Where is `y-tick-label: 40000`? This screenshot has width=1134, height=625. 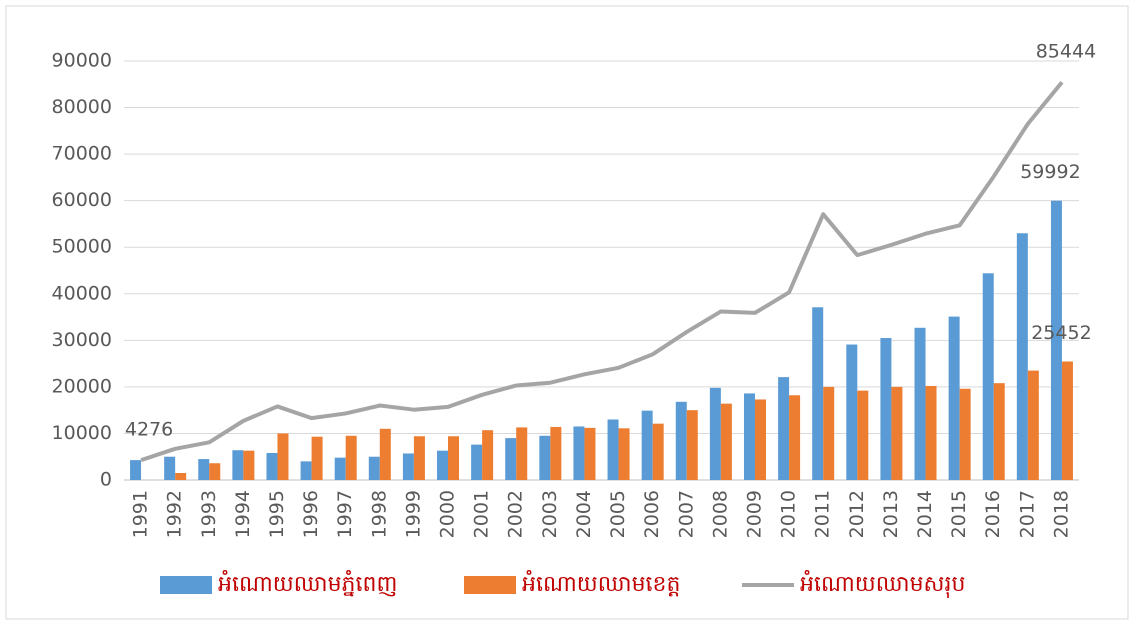
y-tick-label: 40000 is located at coordinates (82, 293).